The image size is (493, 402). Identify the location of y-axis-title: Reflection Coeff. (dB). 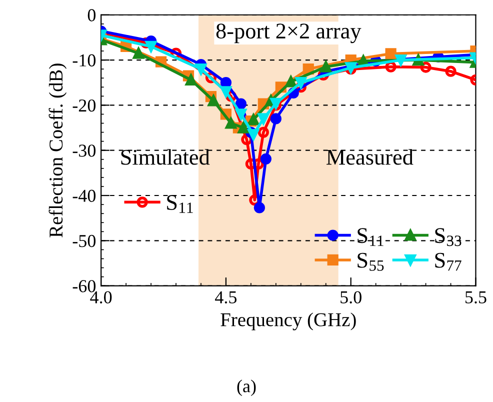
(57, 151).